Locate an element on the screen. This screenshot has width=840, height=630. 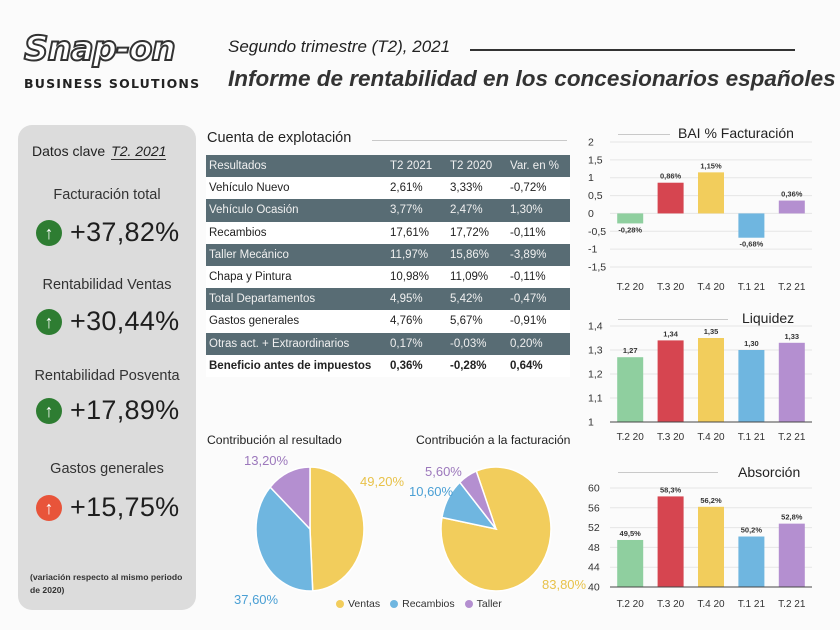
legend-item: Ventas is located at coordinates (358, 604).